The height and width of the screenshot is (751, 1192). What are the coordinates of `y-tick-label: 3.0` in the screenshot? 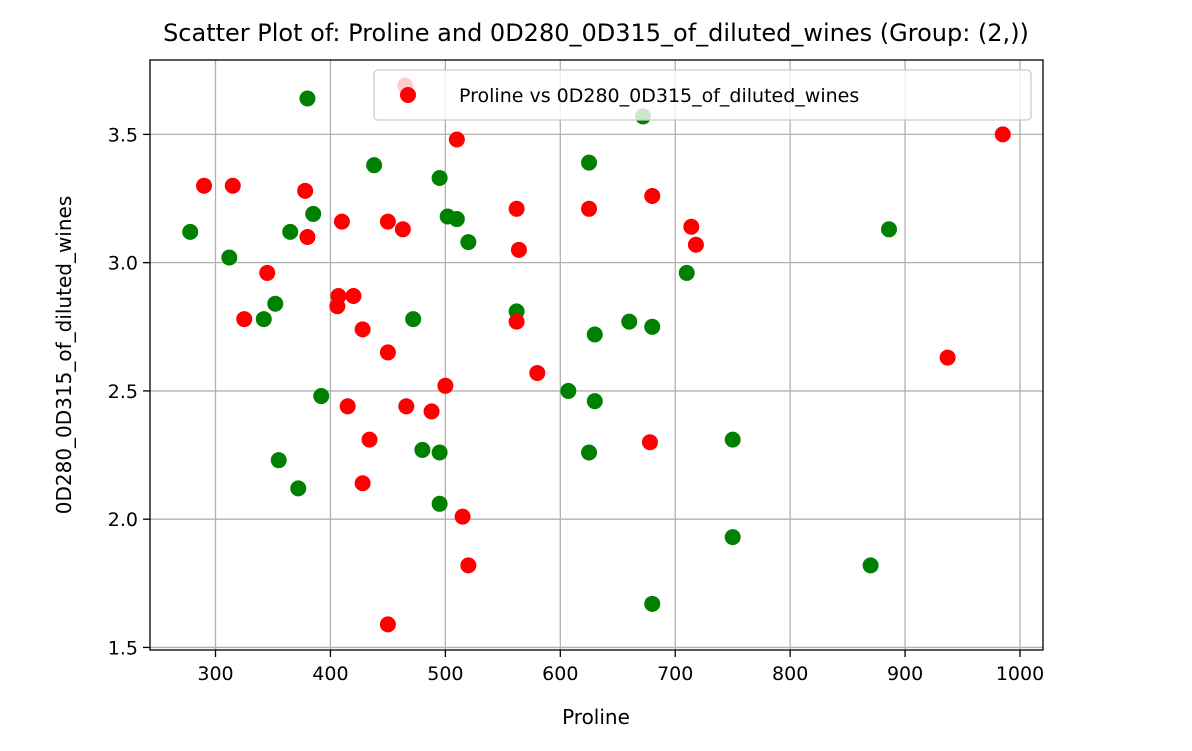 It's located at (123, 264).